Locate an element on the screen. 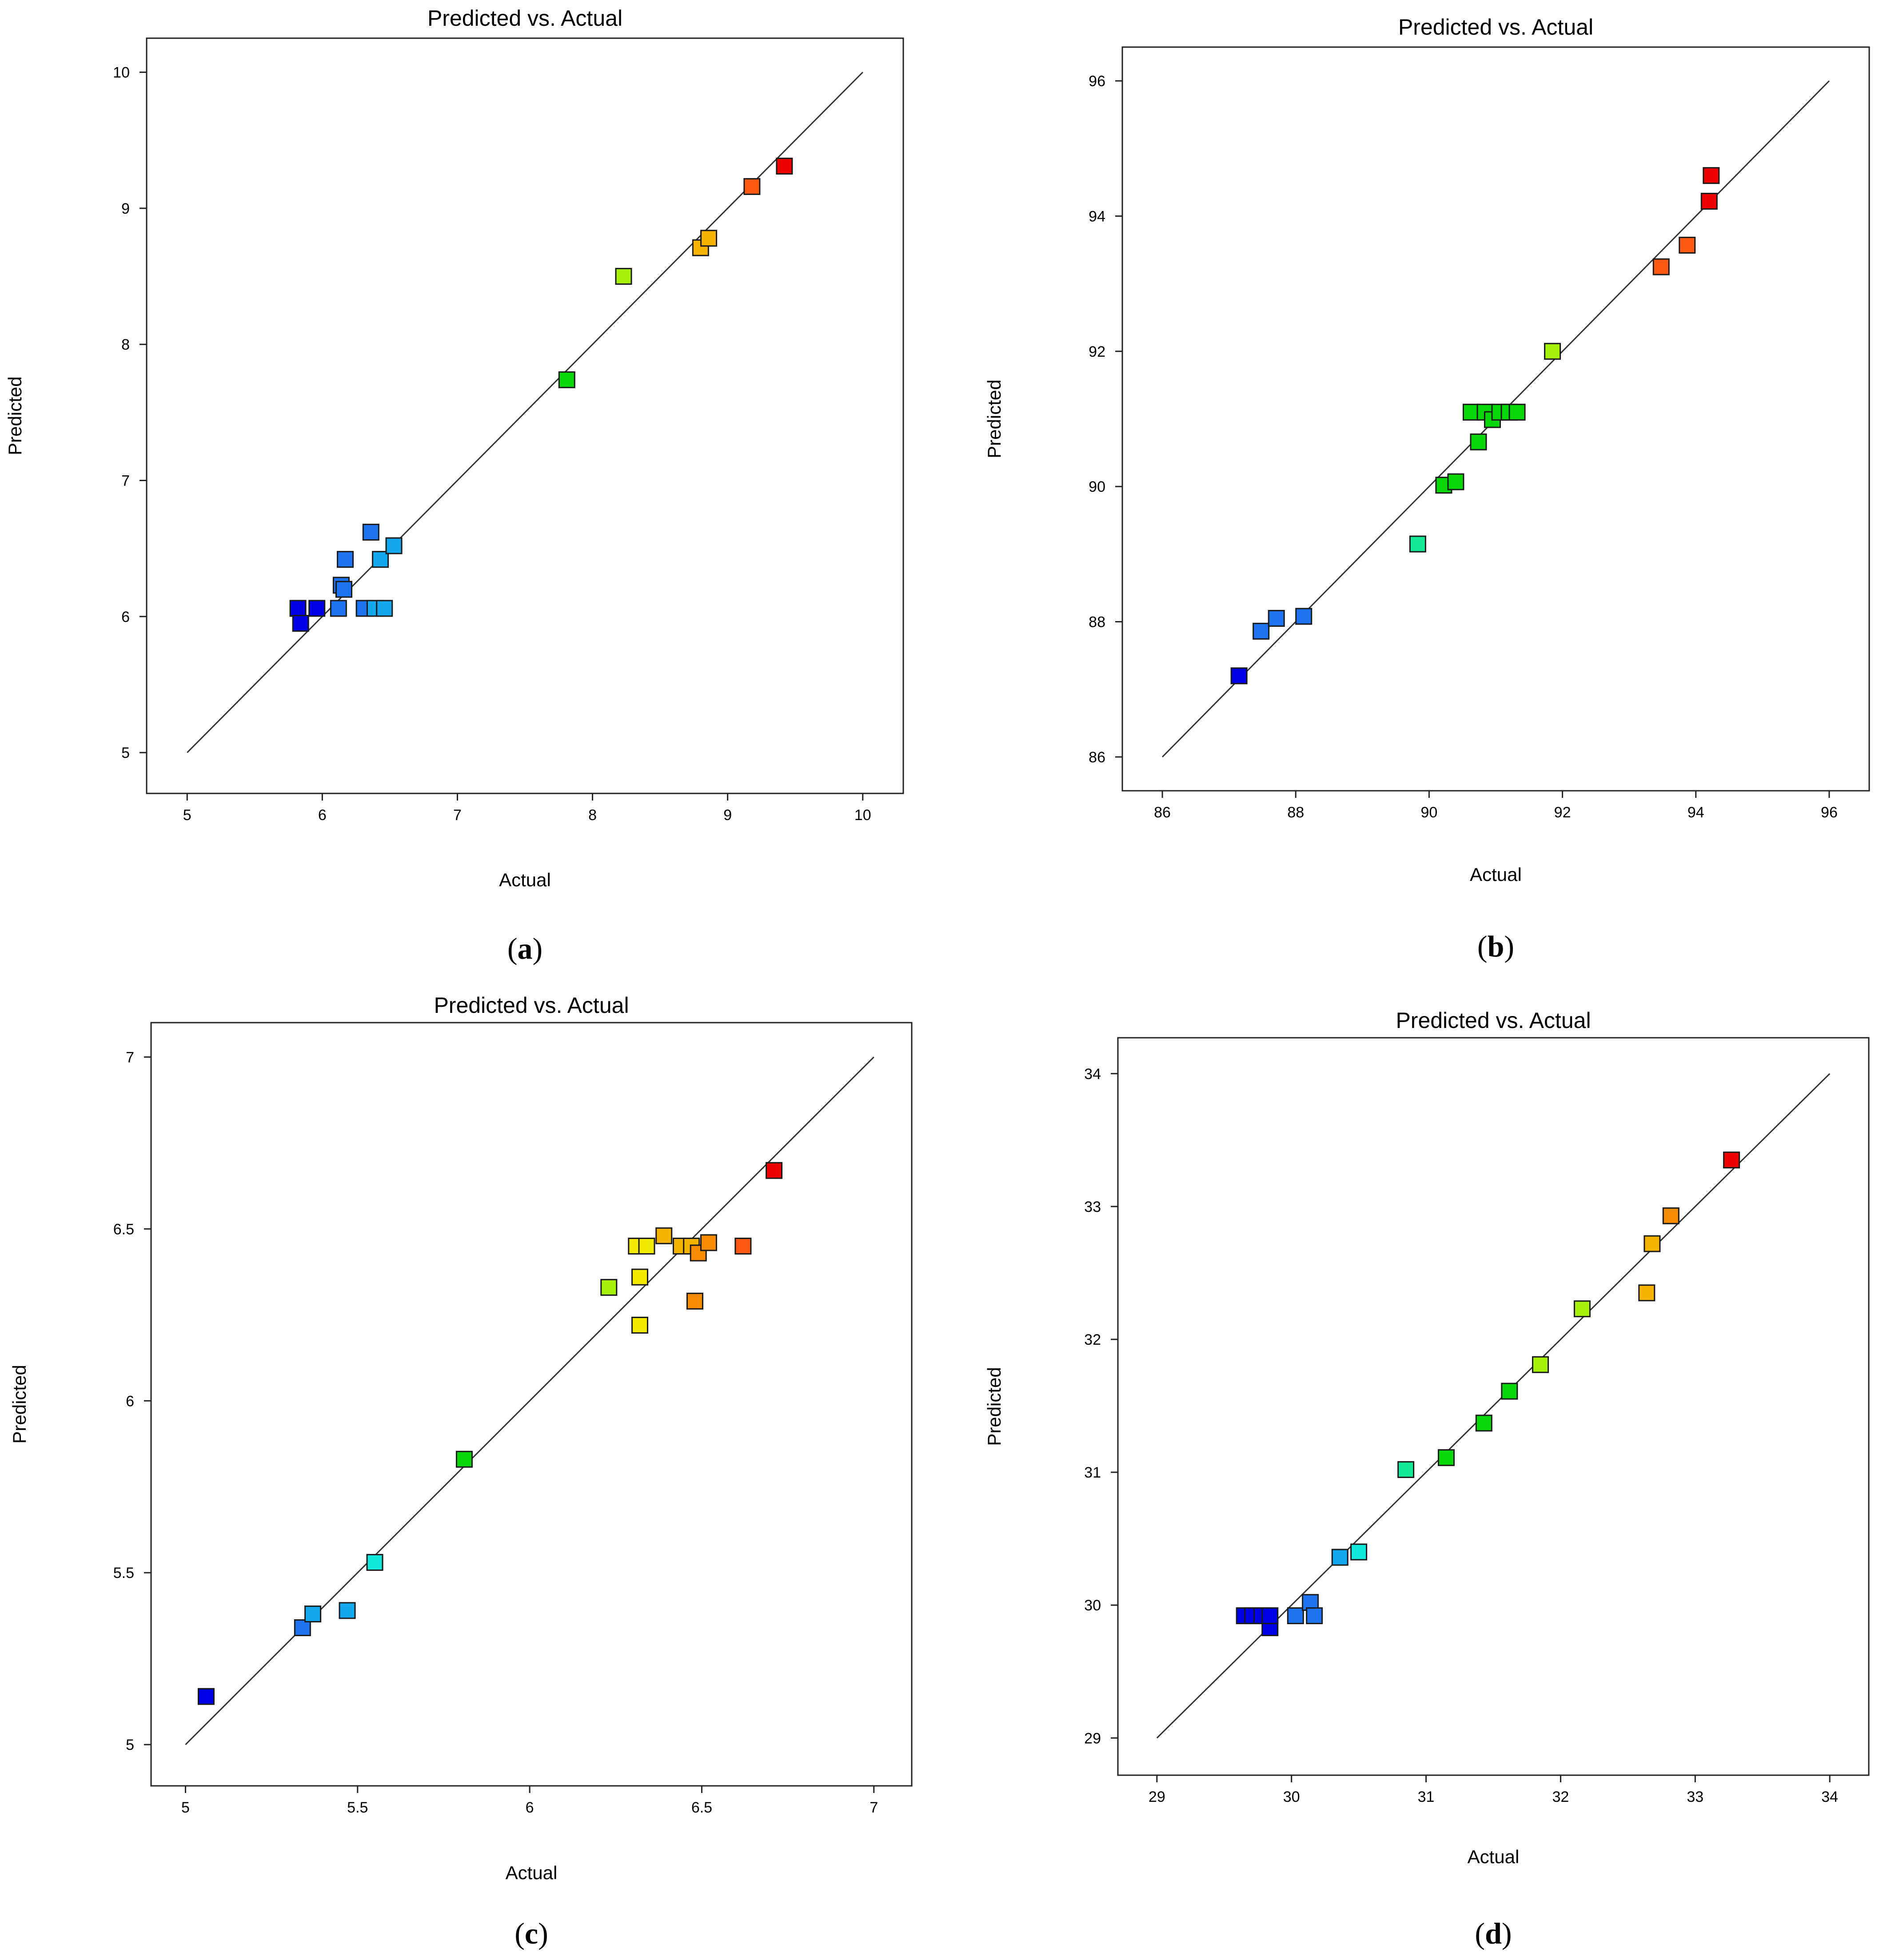 This screenshot has height=1960, width=1879. y-tick-label: 33 is located at coordinates (1092, 1207).